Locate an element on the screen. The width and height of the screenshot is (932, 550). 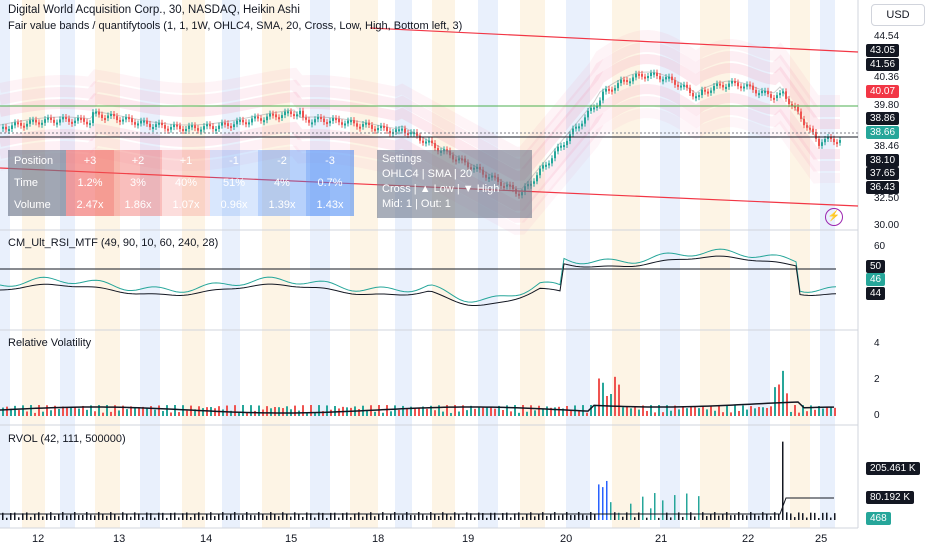
rsi-indicator-label: CM_Ult_RSI_MTF (49, 90, 10, 60, 240, 28) is located at coordinates (113, 243).